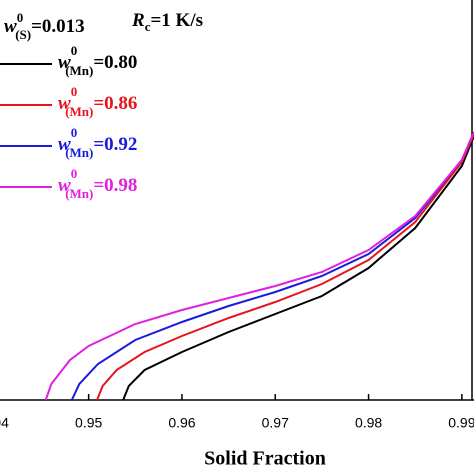  What do you see at coordinates (176, 20) in the screenshot?
I see `annotation-text: =1 K/s` at bounding box center [176, 20].